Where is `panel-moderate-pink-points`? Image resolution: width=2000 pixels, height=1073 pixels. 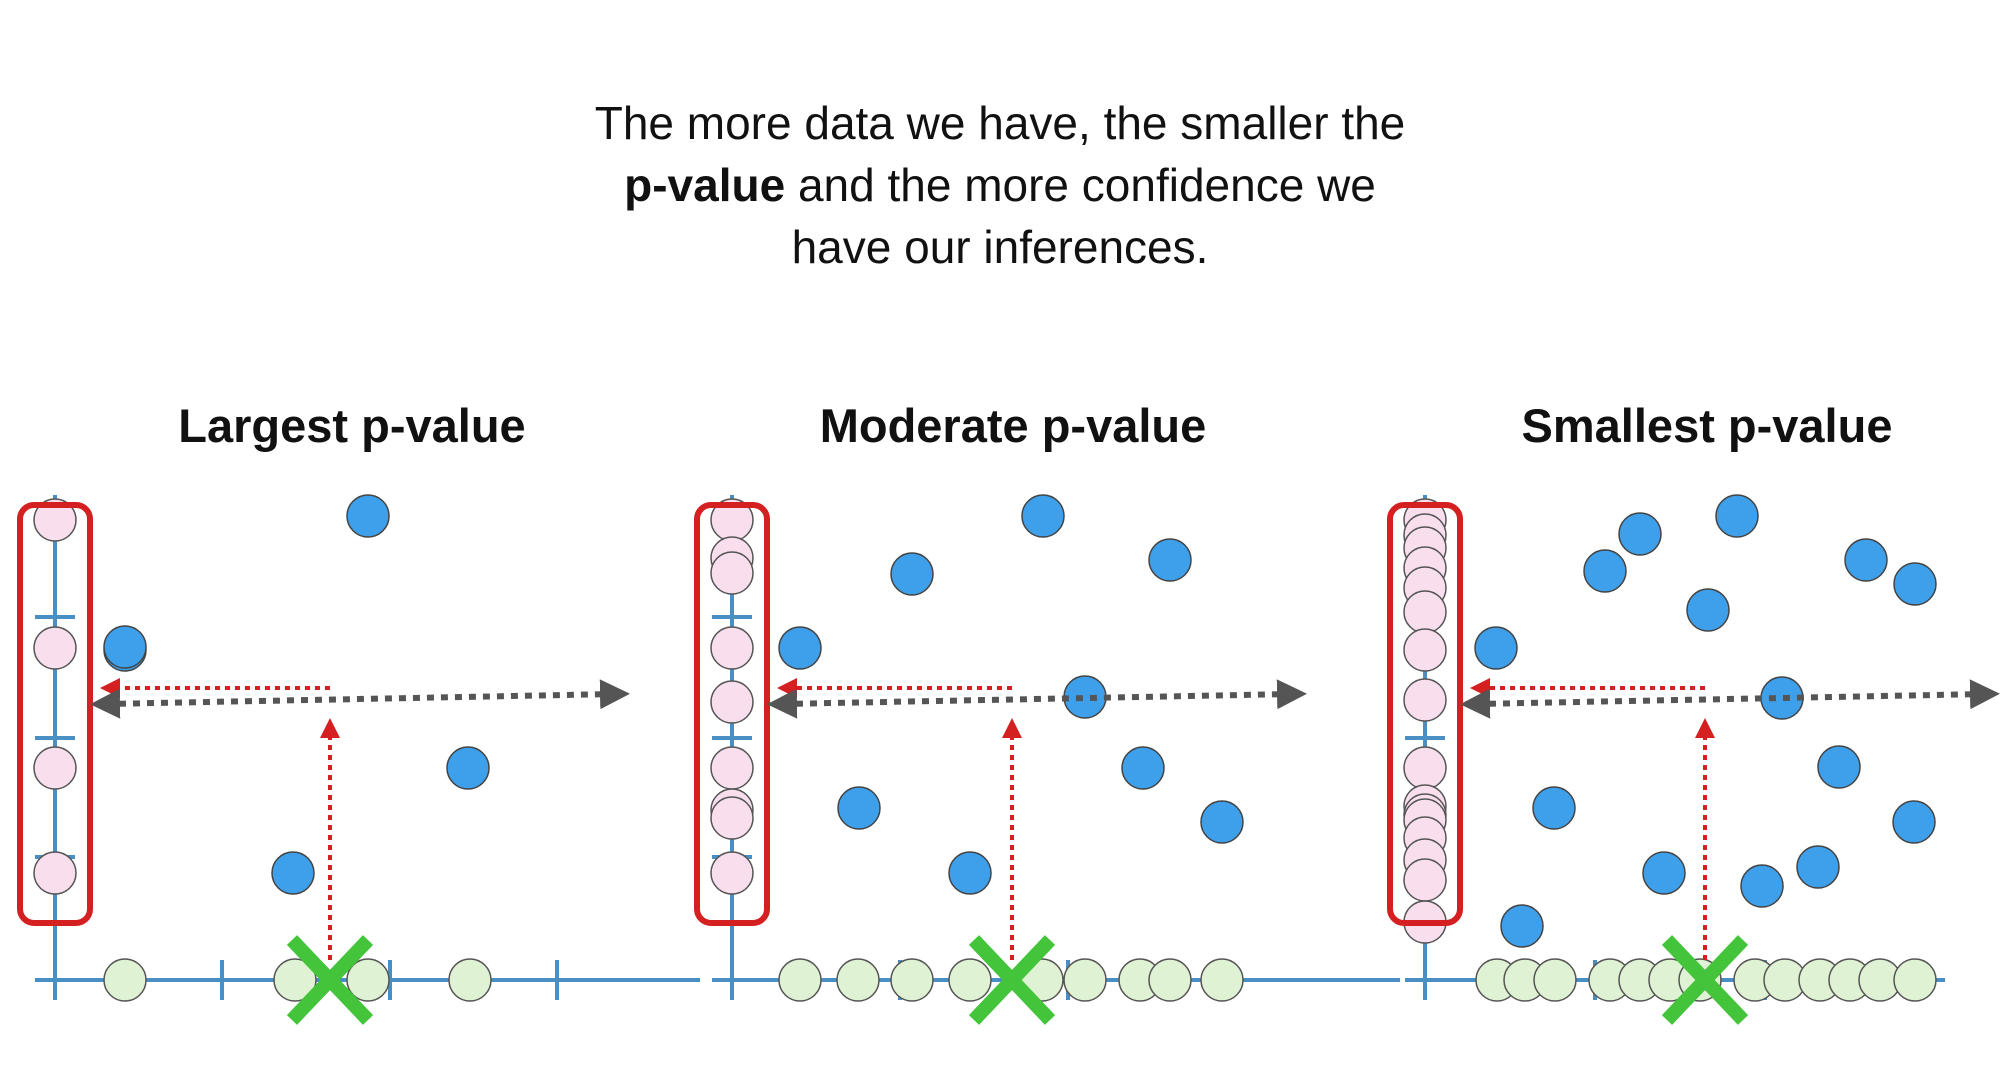
panel-moderate-pink-points is located at coordinates (732, 712).